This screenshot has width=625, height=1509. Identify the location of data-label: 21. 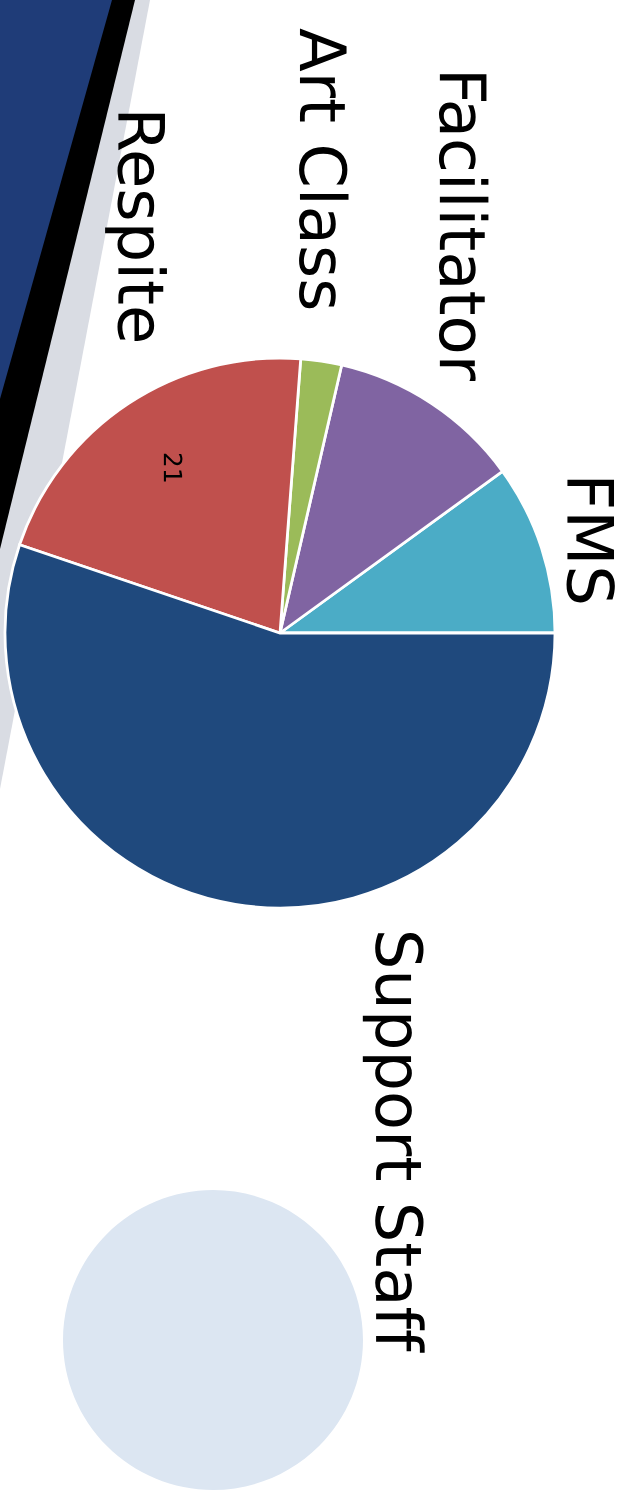
(173, 467).